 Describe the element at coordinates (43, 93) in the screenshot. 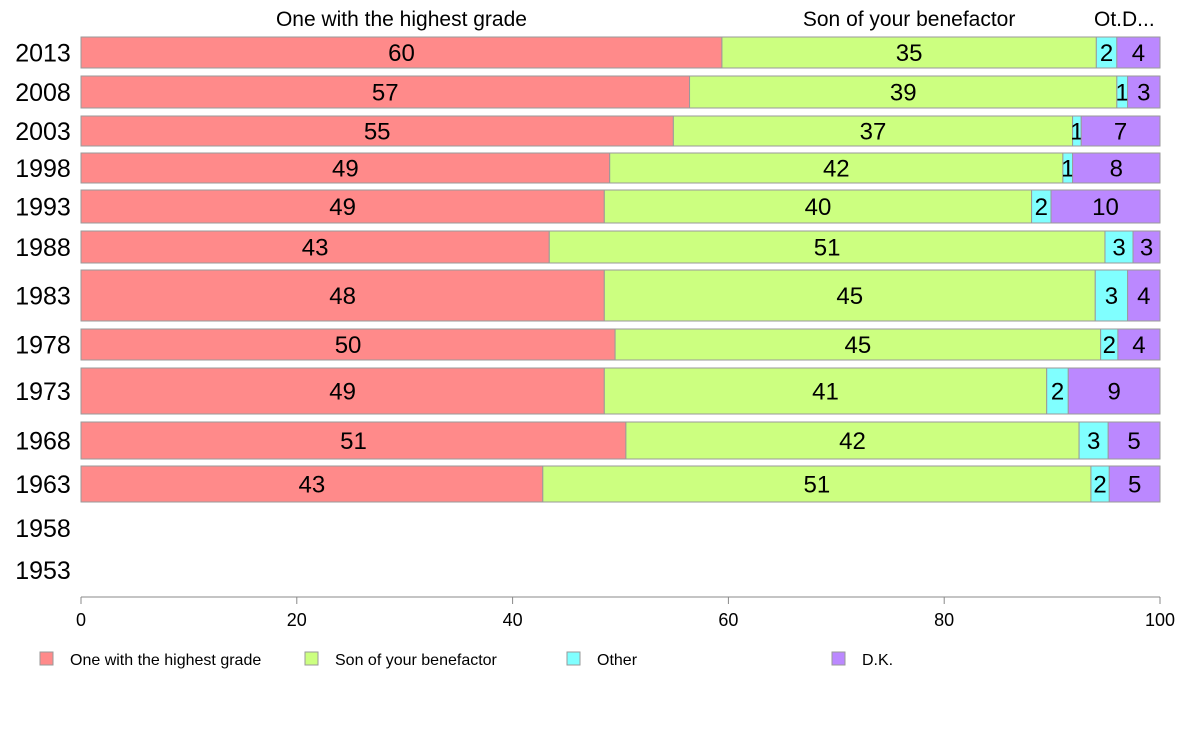

I see `year-label-2008: 2008` at that location.